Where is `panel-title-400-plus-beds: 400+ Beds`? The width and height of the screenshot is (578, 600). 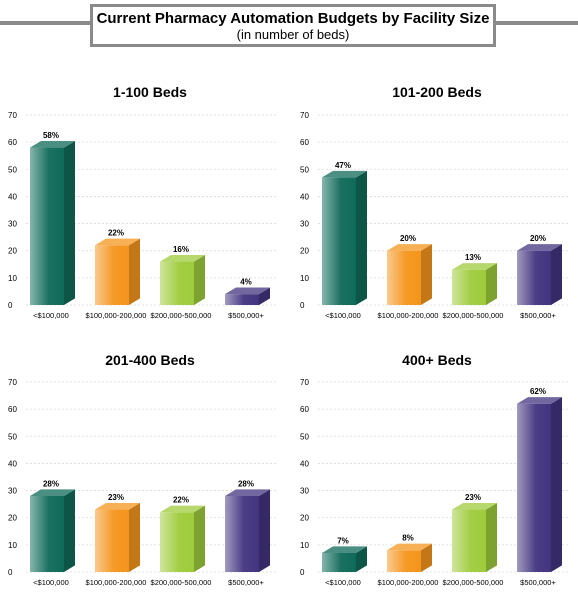
panel-title-400-plus-beds: 400+ Beds is located at coordinates (437, 360).